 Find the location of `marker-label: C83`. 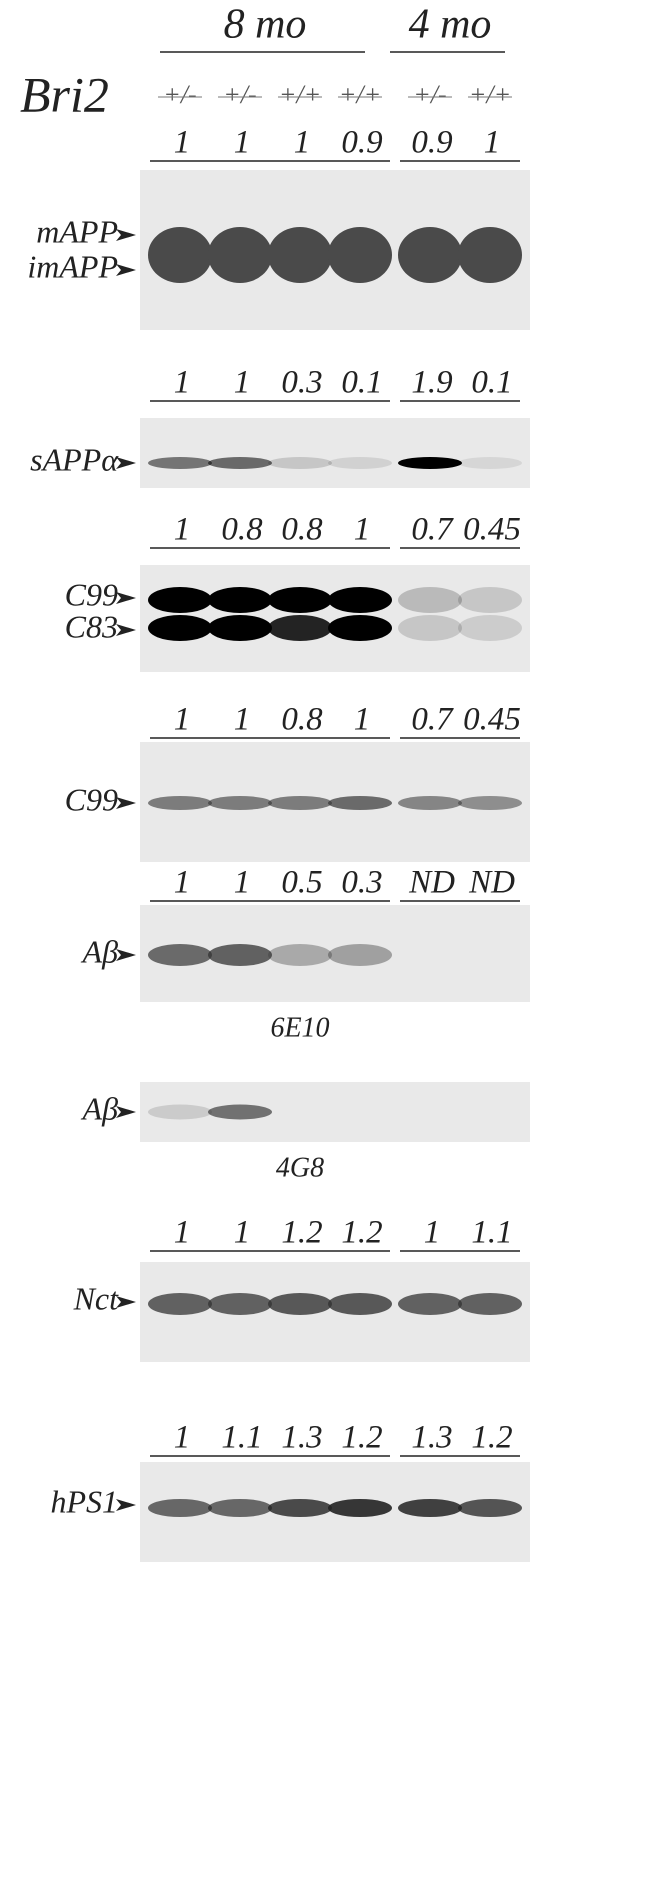

marker-label: C83 is located at coordinates (91, 626).